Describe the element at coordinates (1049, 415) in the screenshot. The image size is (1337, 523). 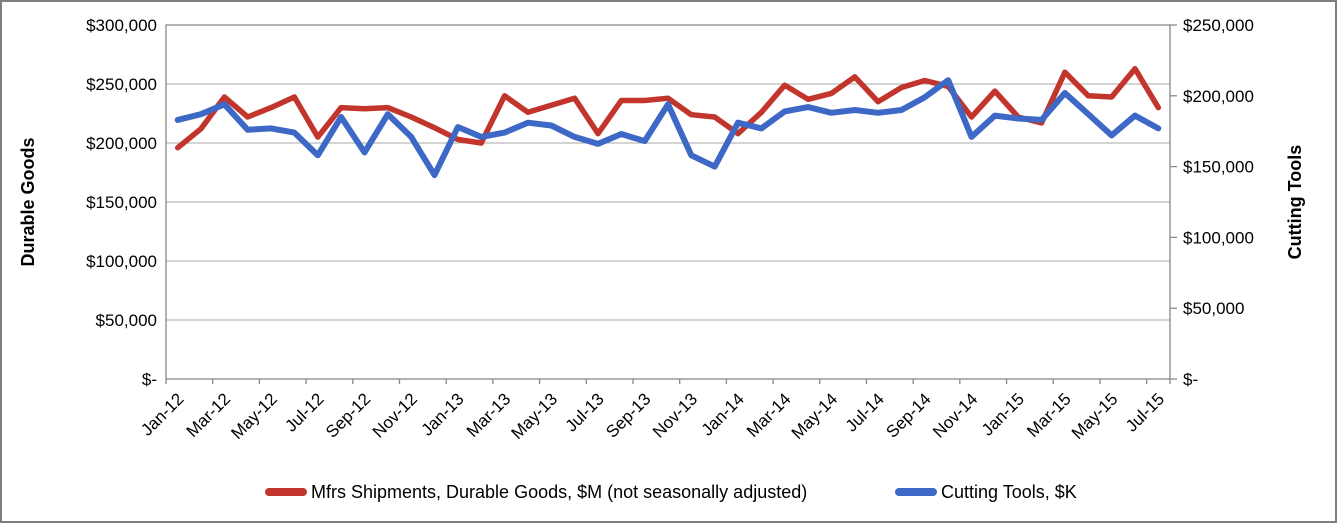
I see `x-axis-tick-label: Mar-15` at that location.